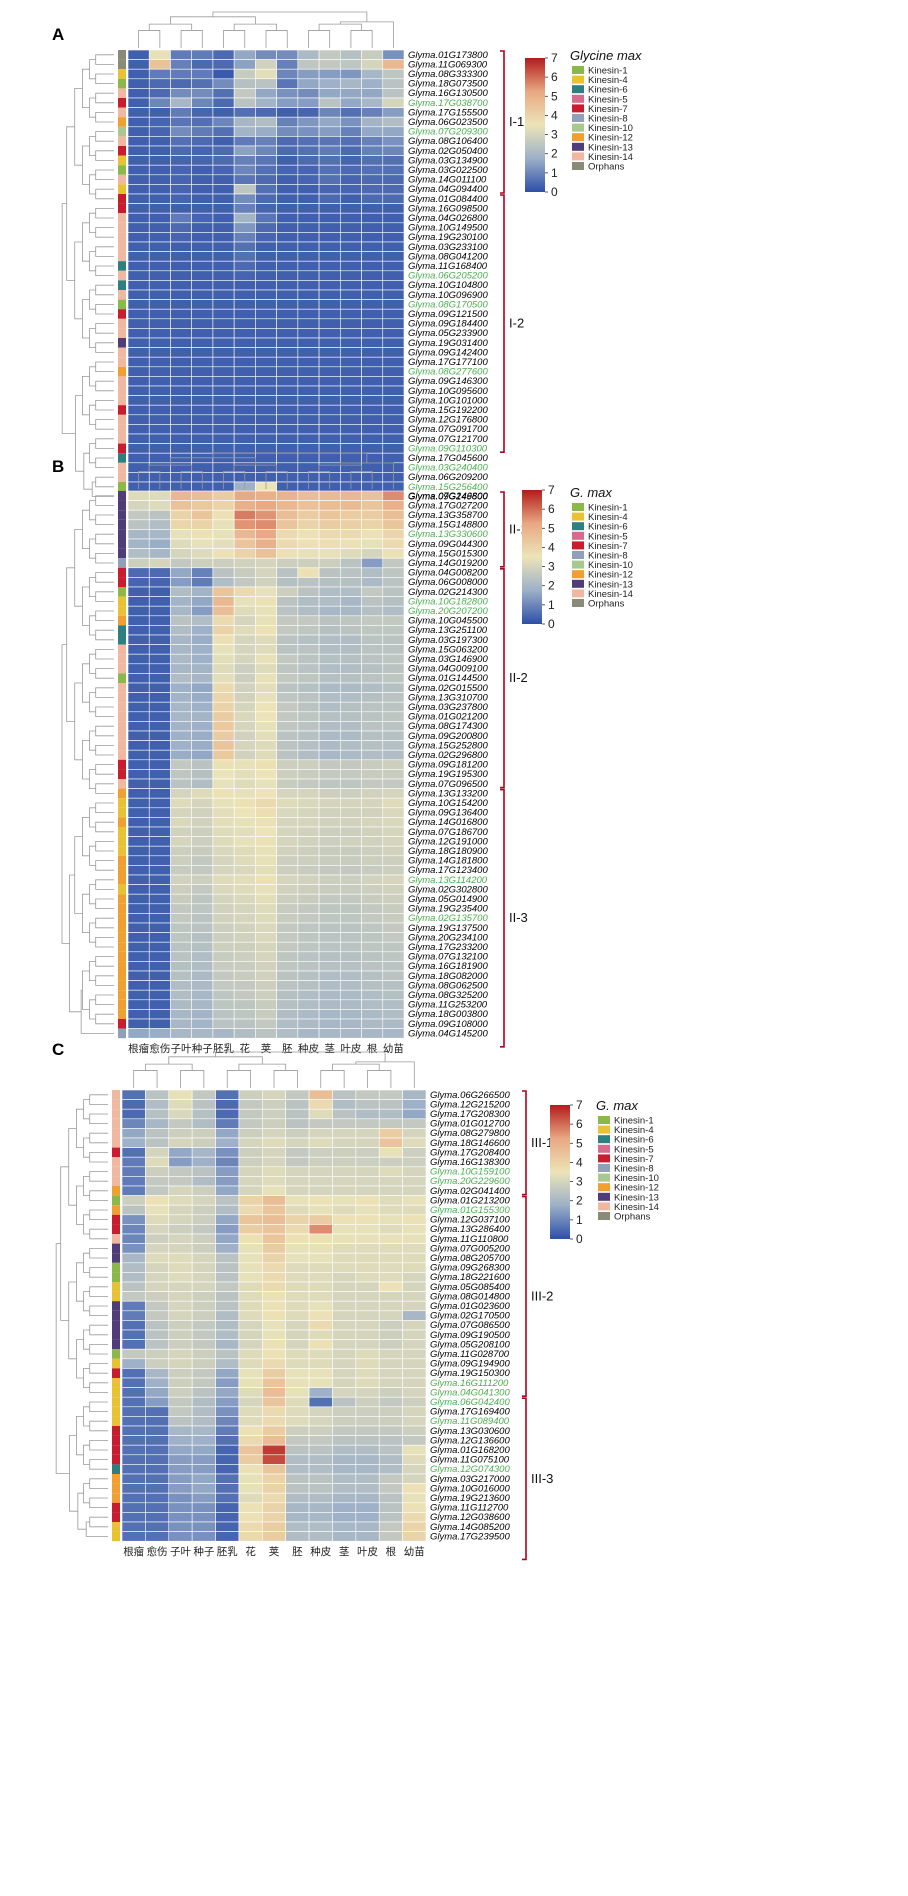 Image resolution: width=908 pixels, height=1896 pixels. Describe the element at coordinates (448, 937) in the screenshot. I see `gene-label: Glyma.20G234100` at that location.